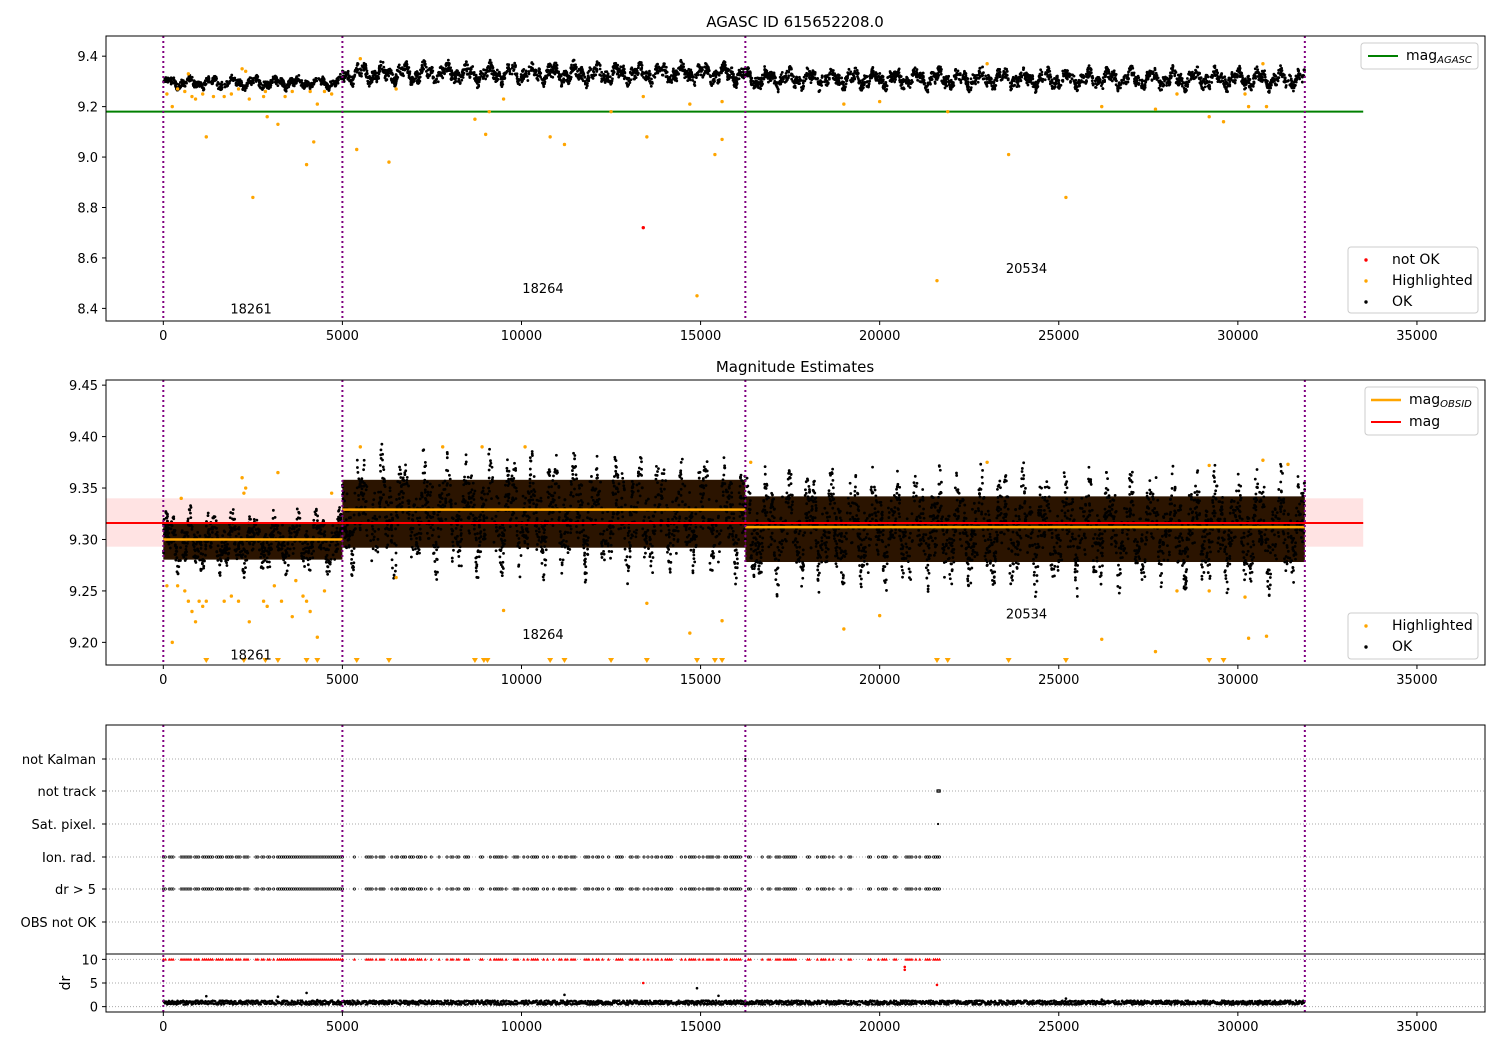 This screenshot has height=1050, width=1500. I want to click on obsid-label: 20534, so click(1026, 269).